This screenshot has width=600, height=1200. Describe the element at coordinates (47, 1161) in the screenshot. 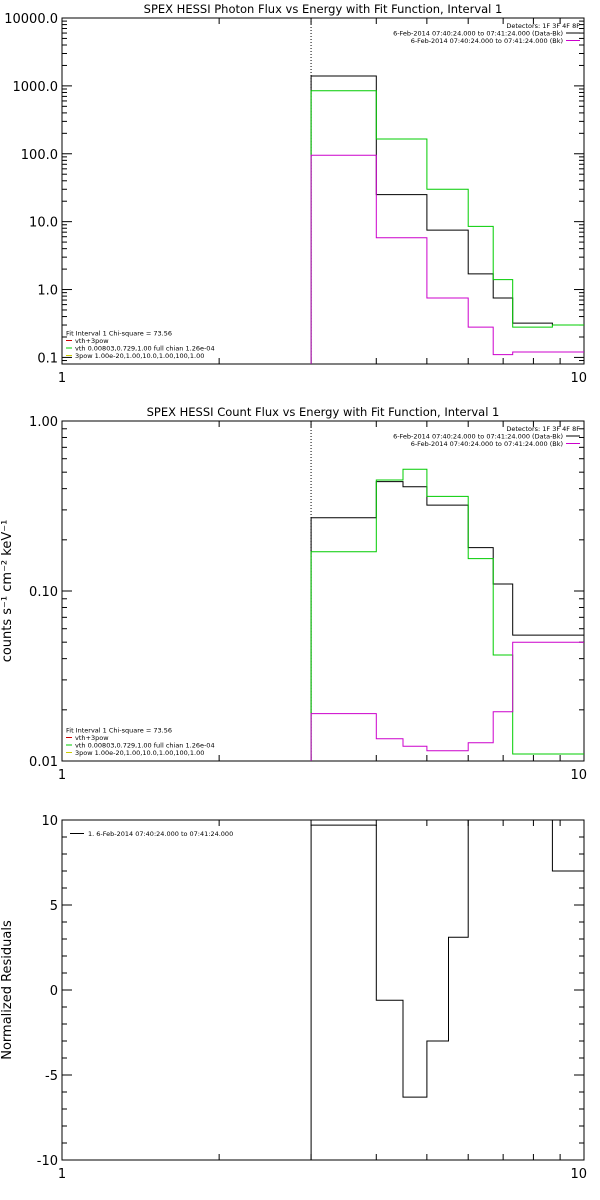

I see `y-tick-label: -10` at that location.